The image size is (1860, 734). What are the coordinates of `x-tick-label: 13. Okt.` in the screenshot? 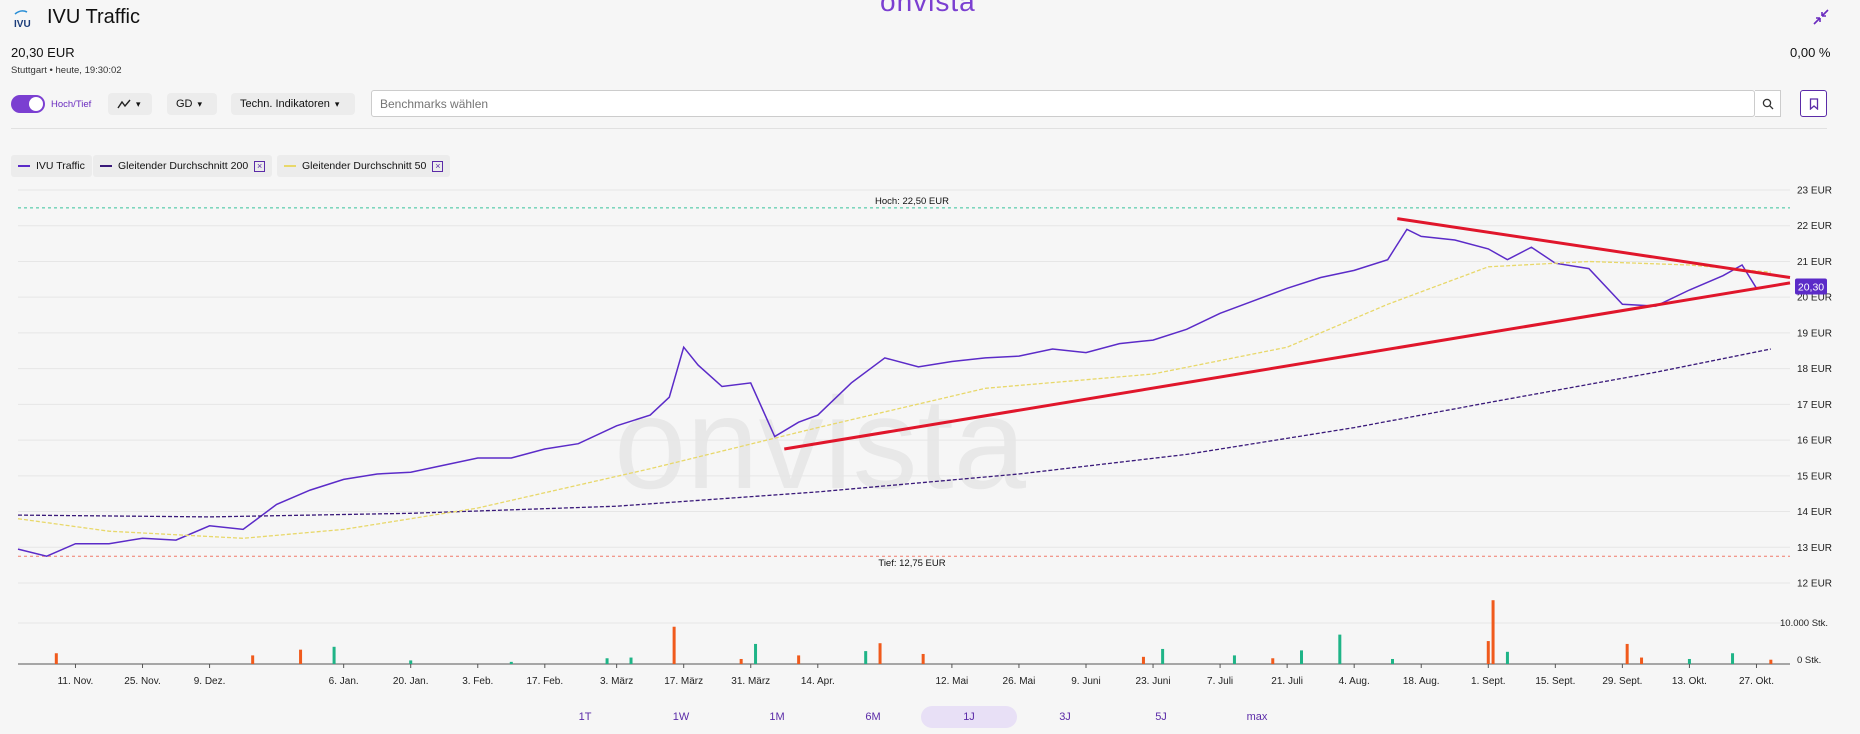 It's located at (1689, 681).